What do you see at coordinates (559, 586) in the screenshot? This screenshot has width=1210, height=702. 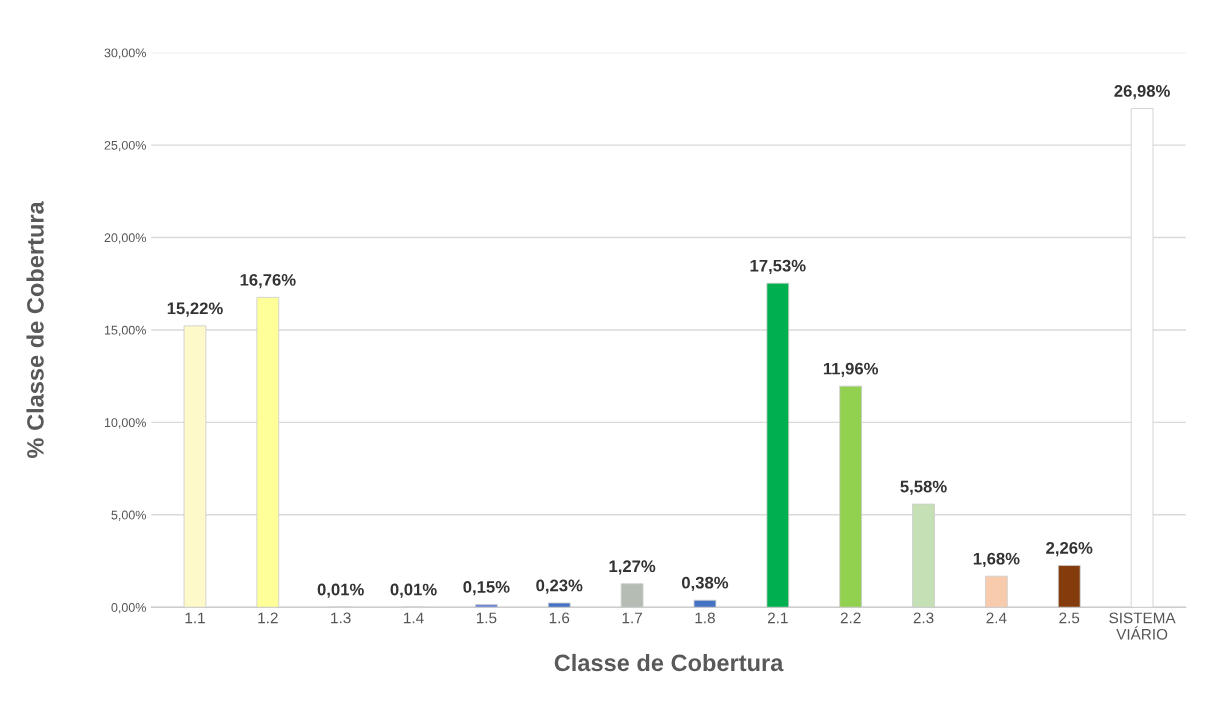 I see `data-label: 0,23%` at bounding box center [559, 586].